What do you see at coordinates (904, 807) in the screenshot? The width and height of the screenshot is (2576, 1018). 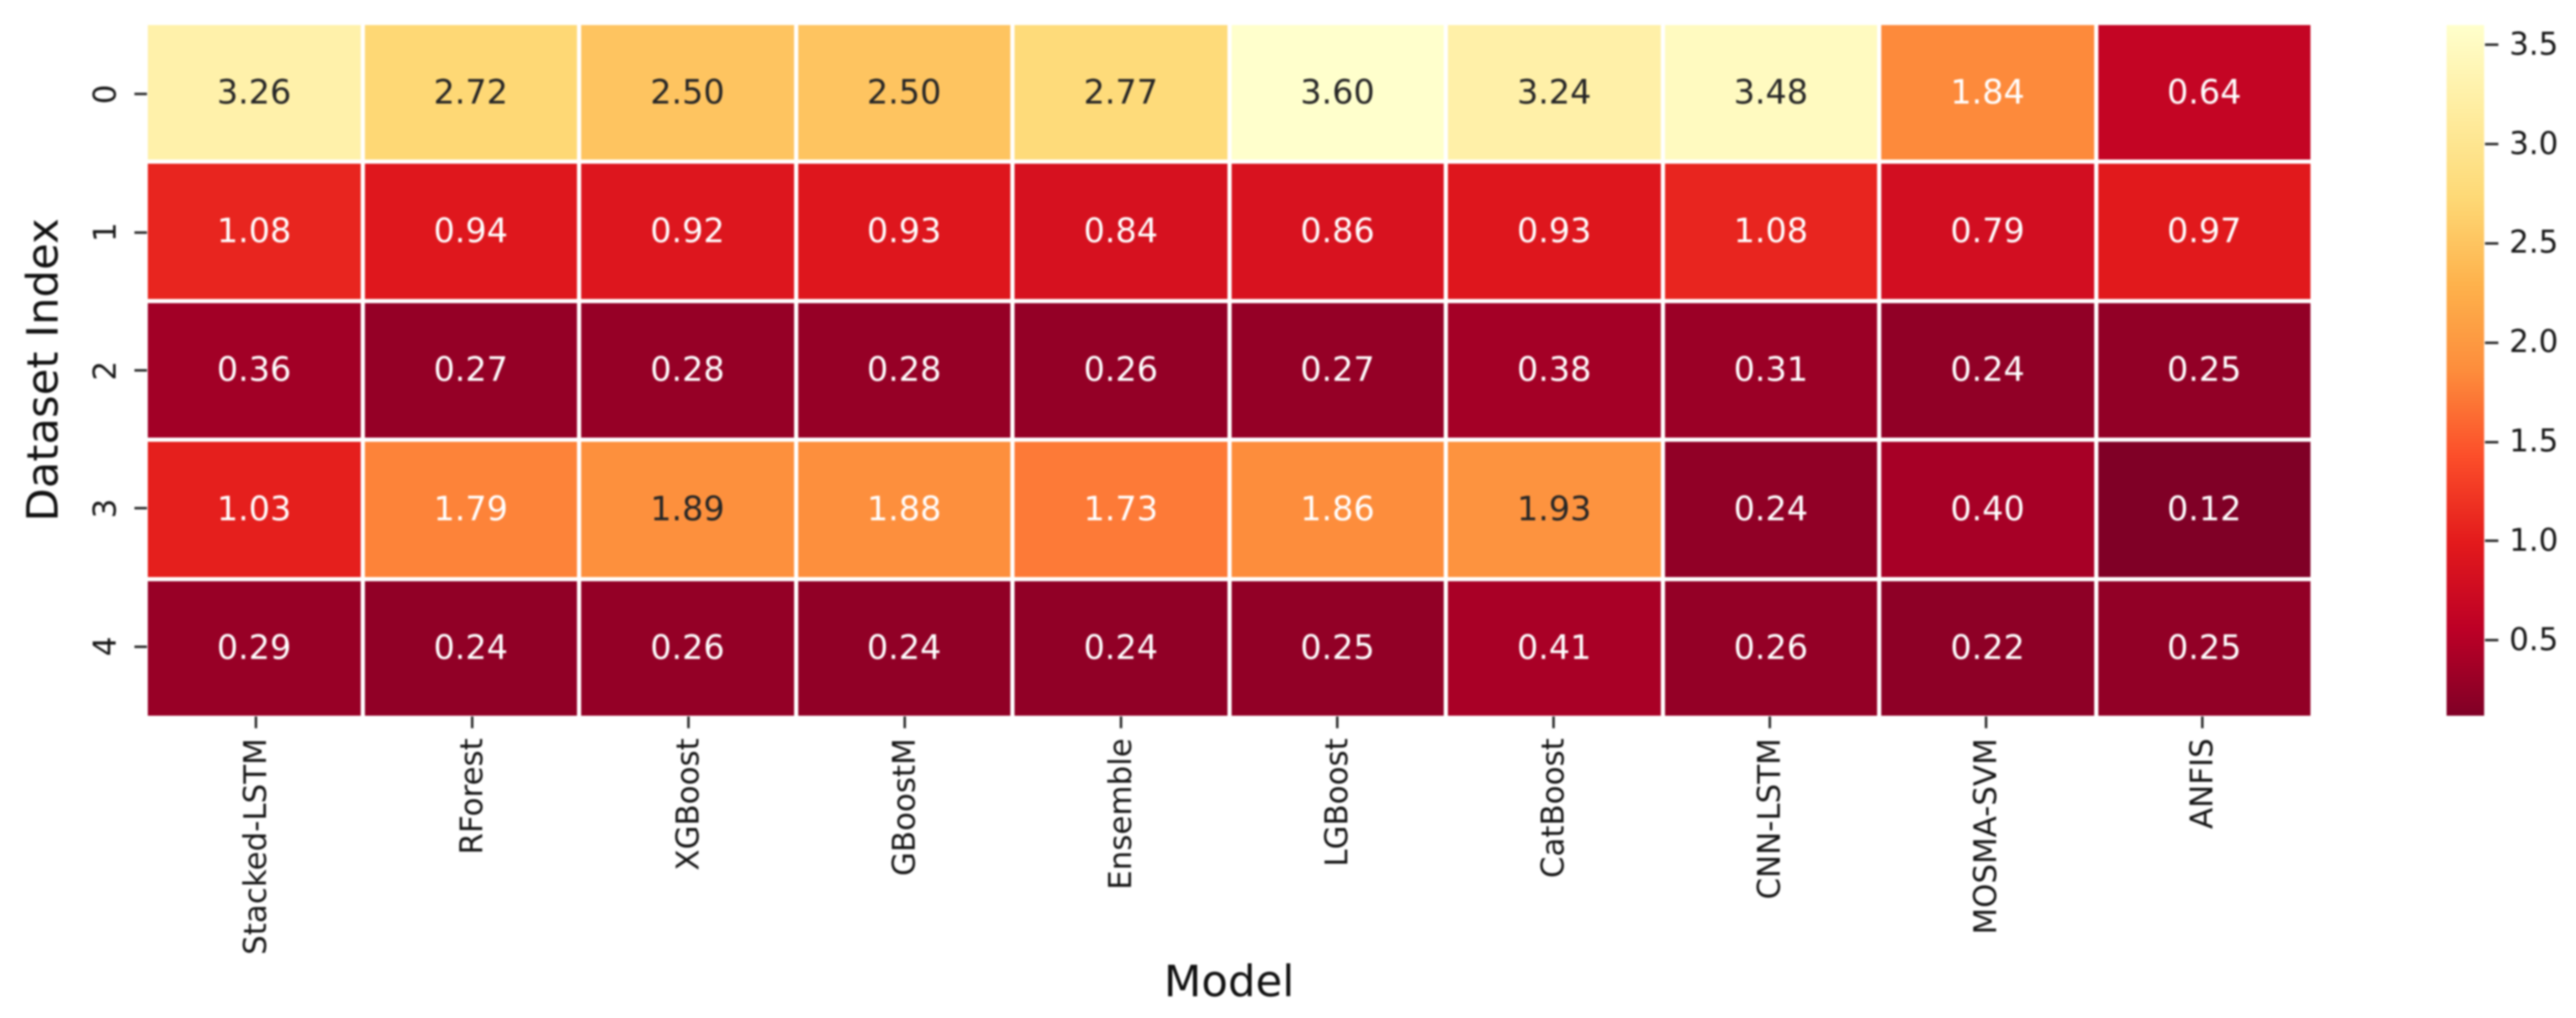 I see `x-tick-label: GBoostM` at bounding box center [904, 807].